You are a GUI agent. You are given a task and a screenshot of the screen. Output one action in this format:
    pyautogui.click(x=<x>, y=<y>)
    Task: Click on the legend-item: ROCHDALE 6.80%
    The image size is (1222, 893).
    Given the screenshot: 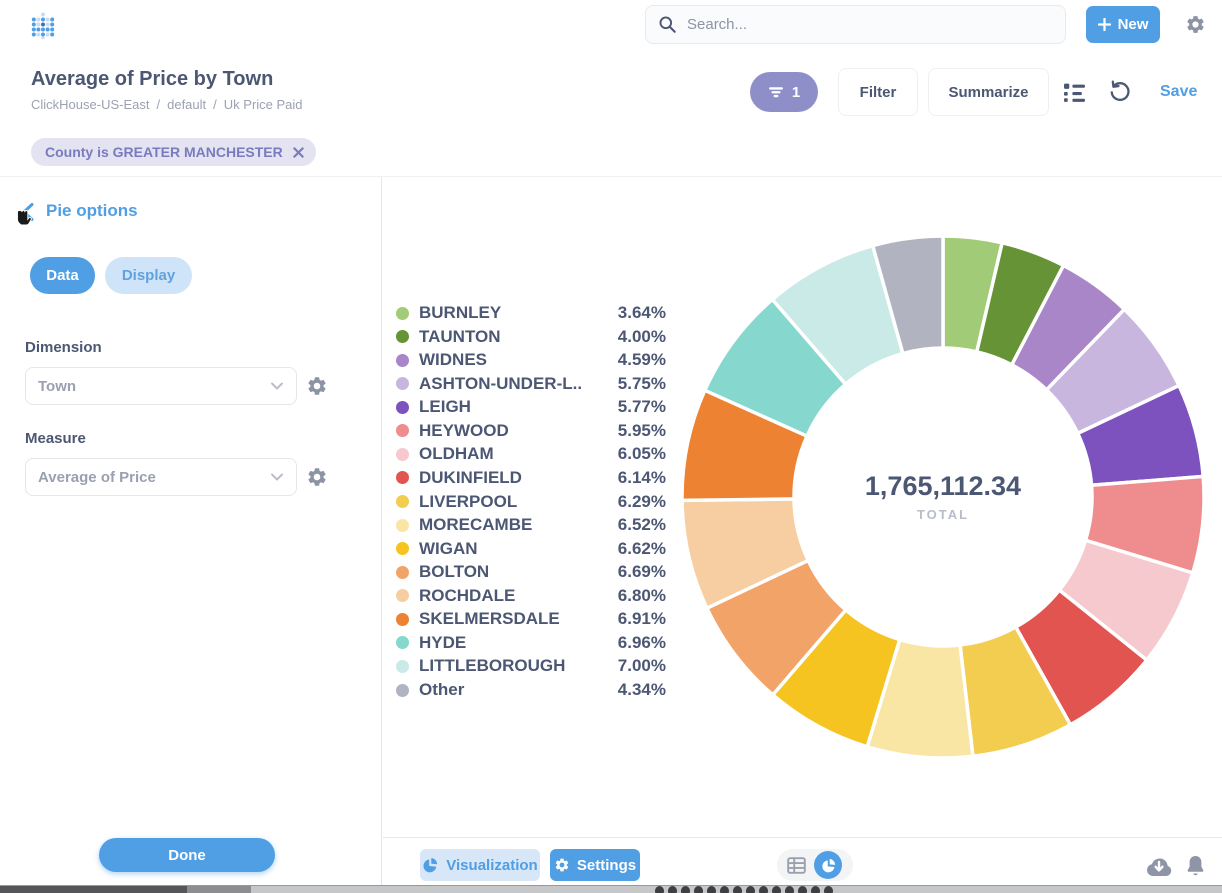 What is the action you would take?
    pyautogui.click(x=531, y=596)
    